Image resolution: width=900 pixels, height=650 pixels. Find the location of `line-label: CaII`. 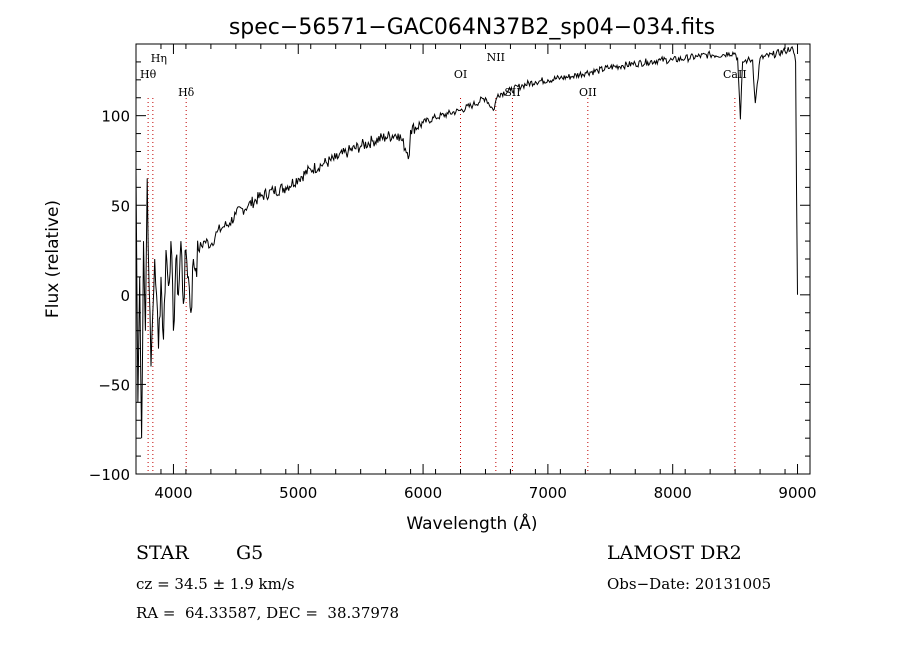

line-label: CaII is located at coordinates (735, 74).